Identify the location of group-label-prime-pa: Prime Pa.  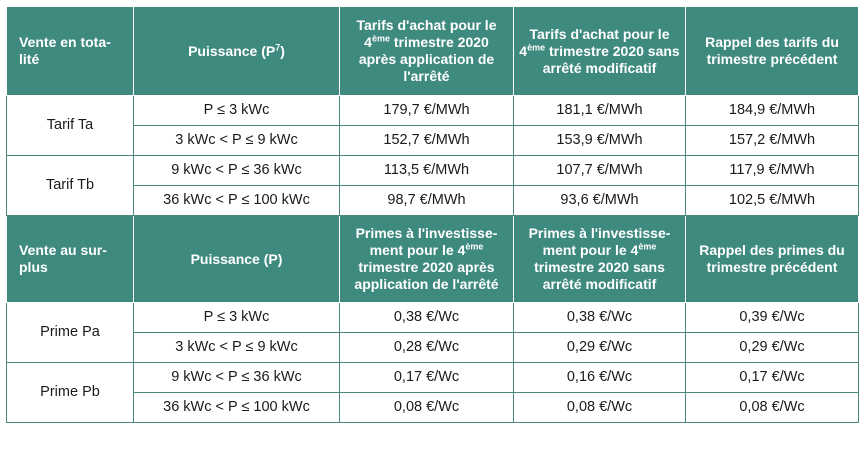
(70, 332).